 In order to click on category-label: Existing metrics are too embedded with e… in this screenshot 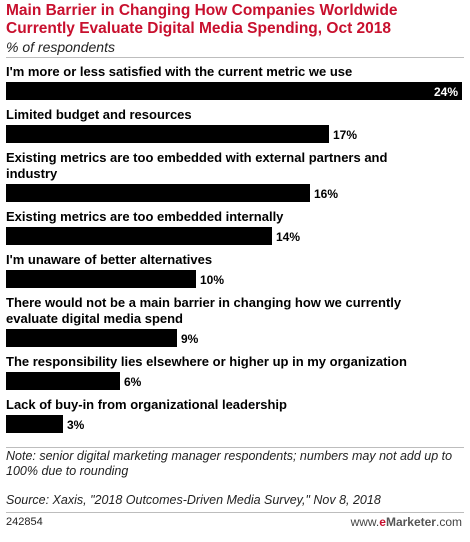, I will do `click(196, 165)`.